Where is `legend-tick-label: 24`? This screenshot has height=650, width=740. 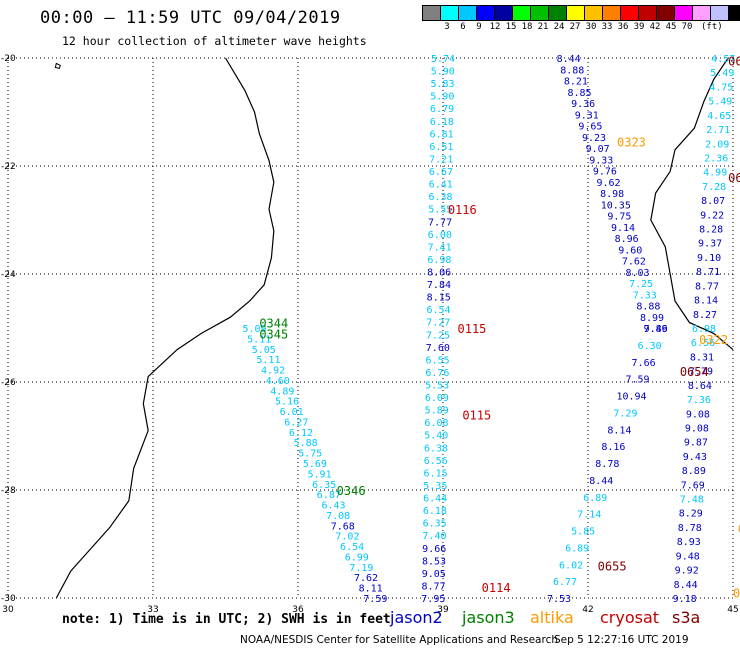 legend-tick-label: 24 is located at coordinates (559, 27).